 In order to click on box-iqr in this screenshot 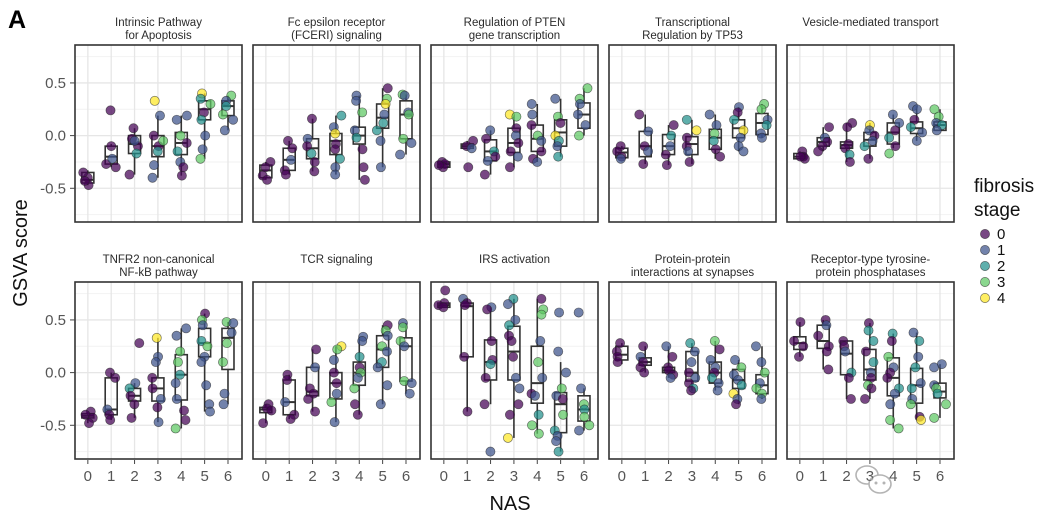, I will do `click(228, 349)`.